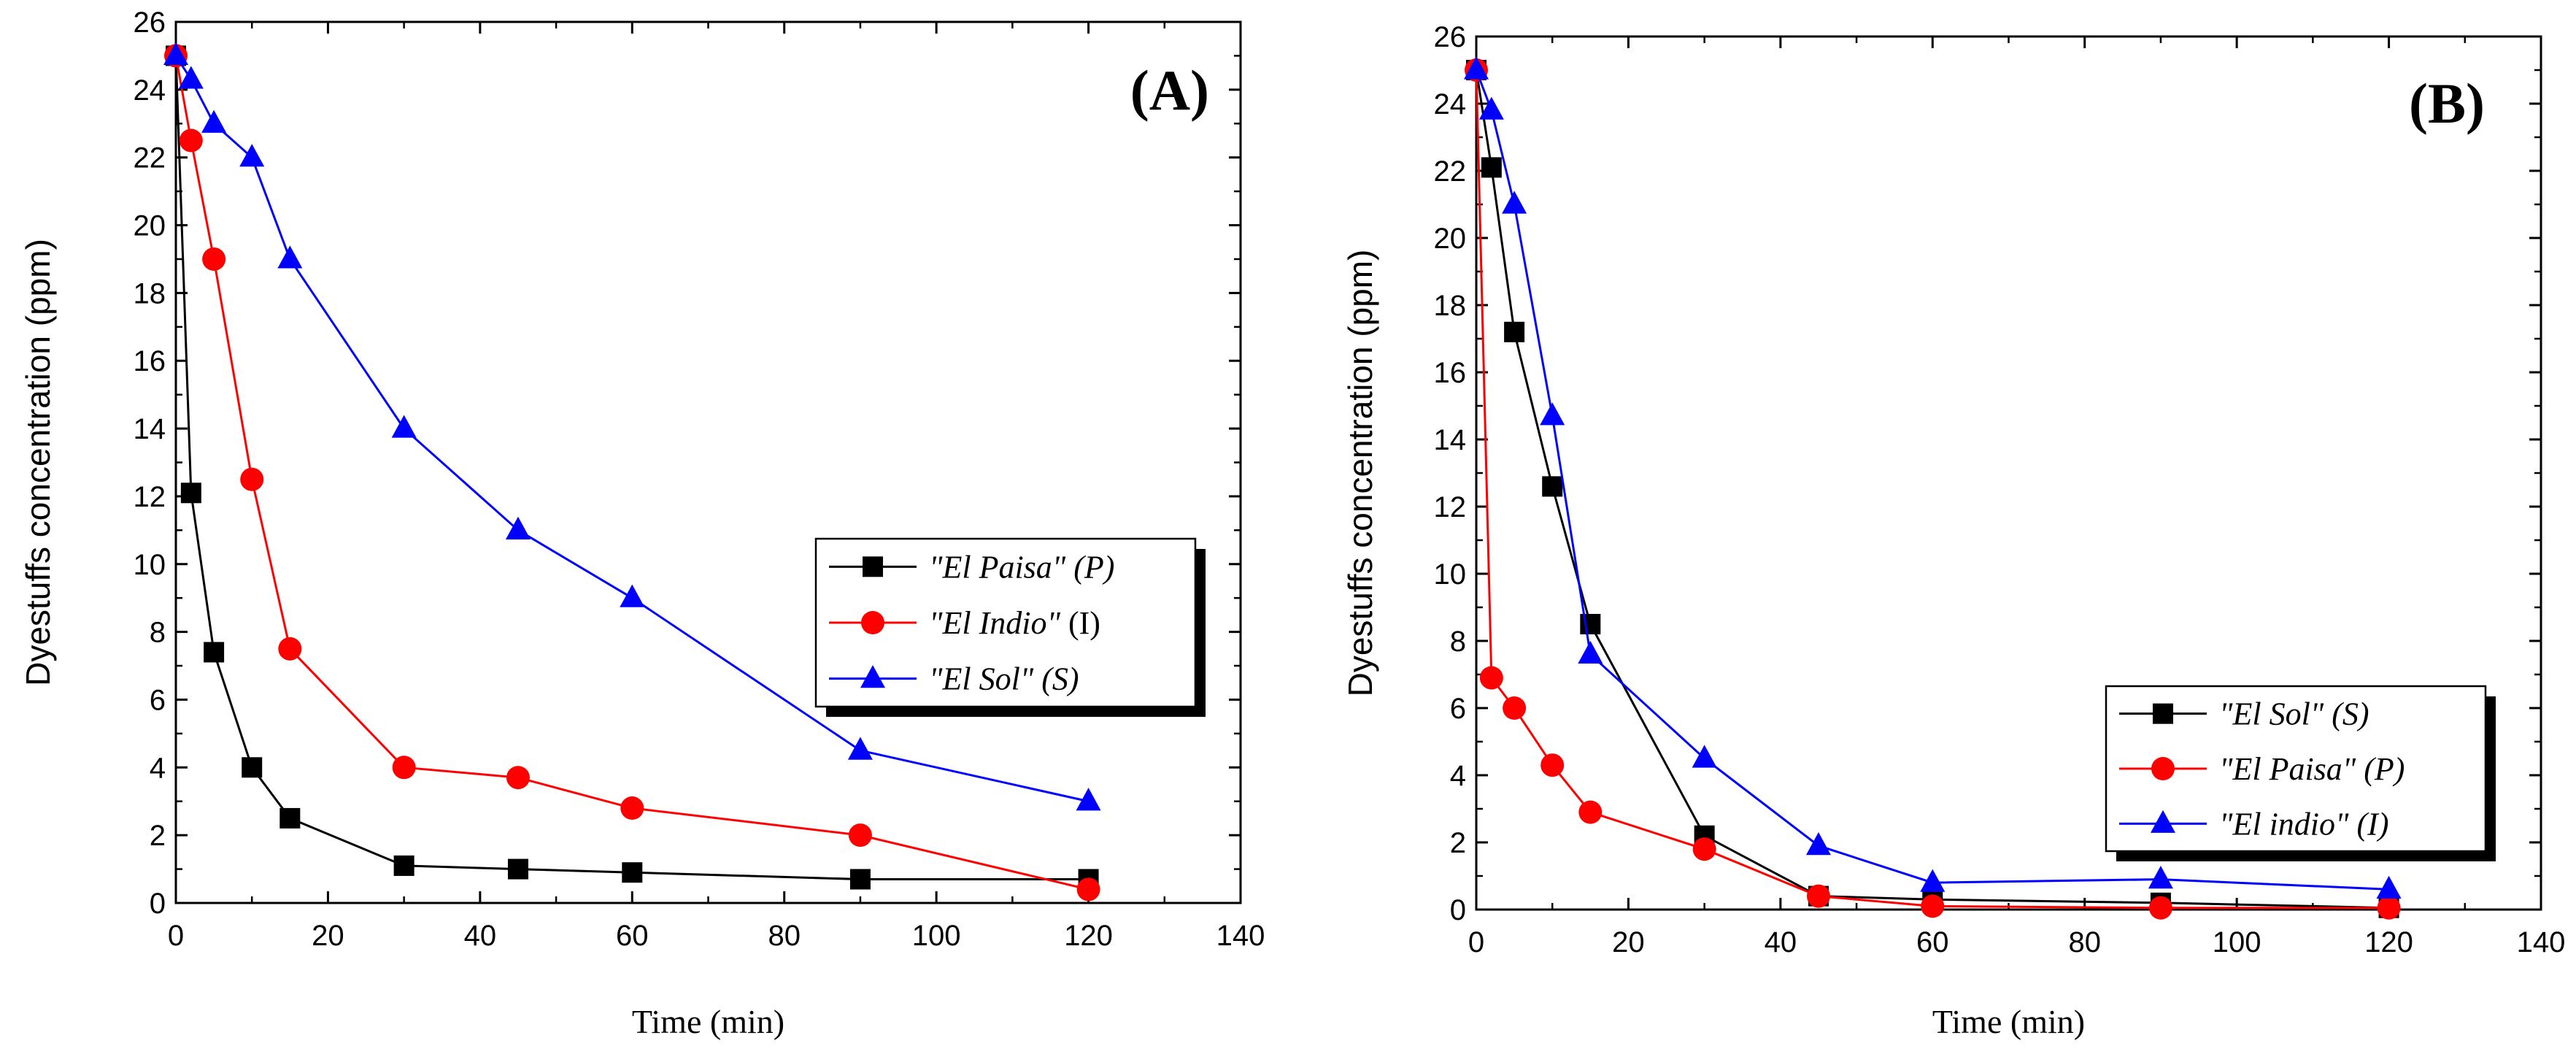 This screenshot has width=2576, height=1057. Describe the element at coordinates (2447, 103) in the screenshot. I see `panel-tag: (B)` at that location.